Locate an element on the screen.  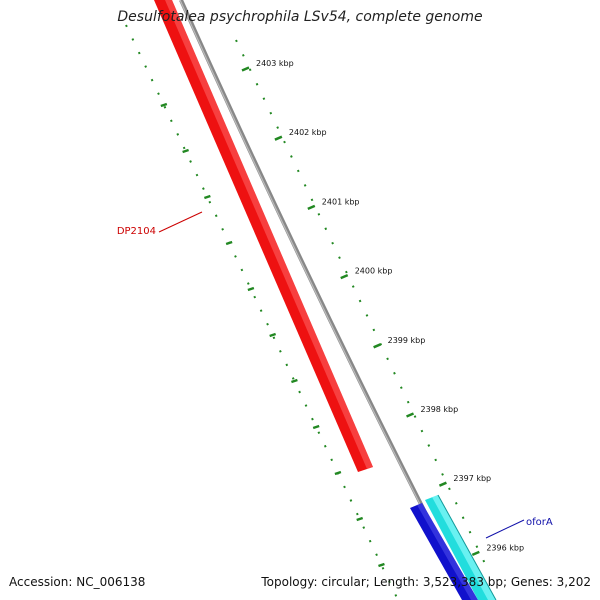
ruler-tick-label: 2402 kbp is located at coordinates (308, 132).